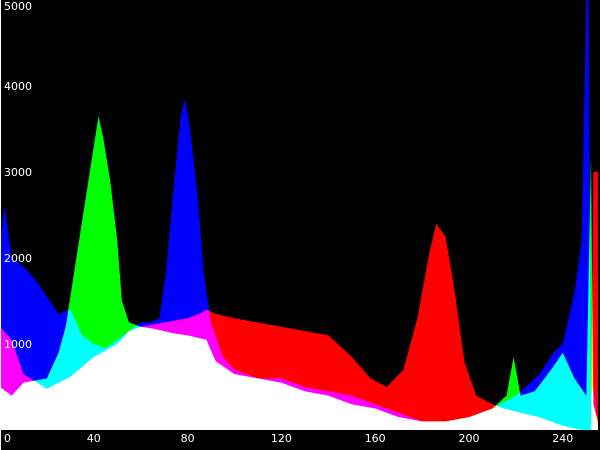 This screenshot has height=450, width=600. Describe the element at coordinates (281, 438) in the screenshot. I see `x-tick-label: 120` at that location.